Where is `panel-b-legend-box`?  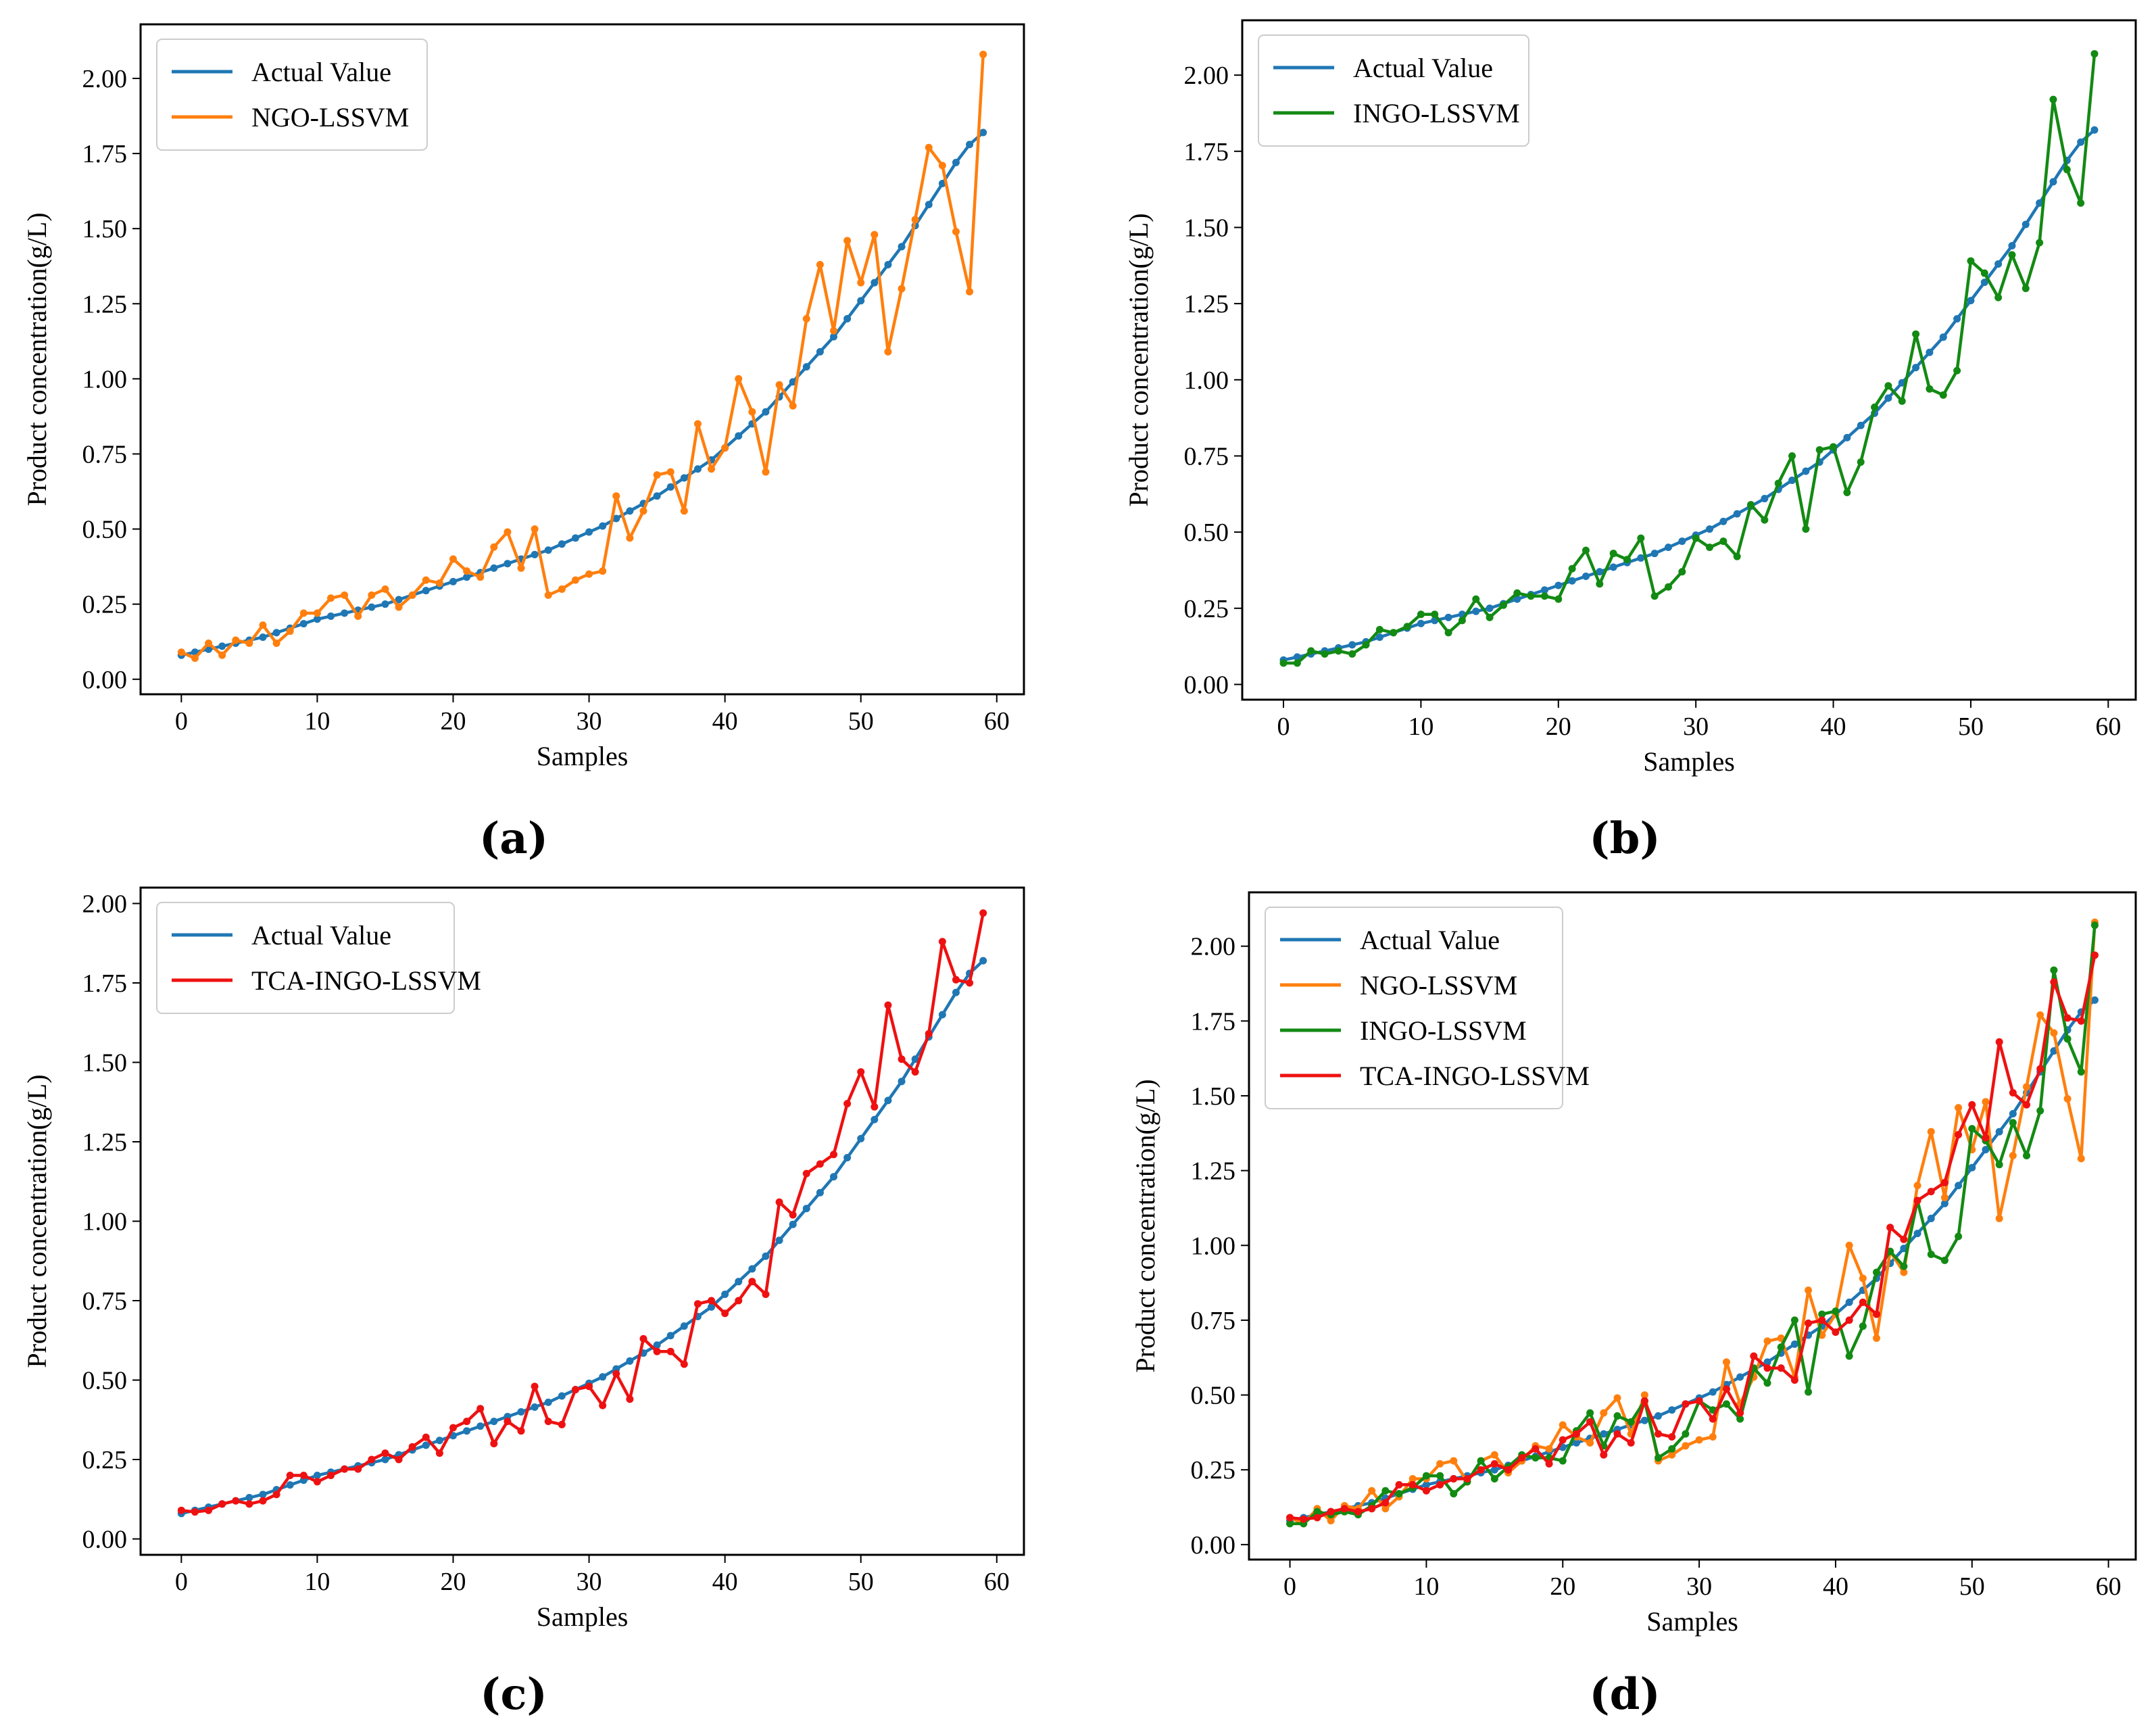
panel-b-legend-box is located at coordinates (1393, 90).